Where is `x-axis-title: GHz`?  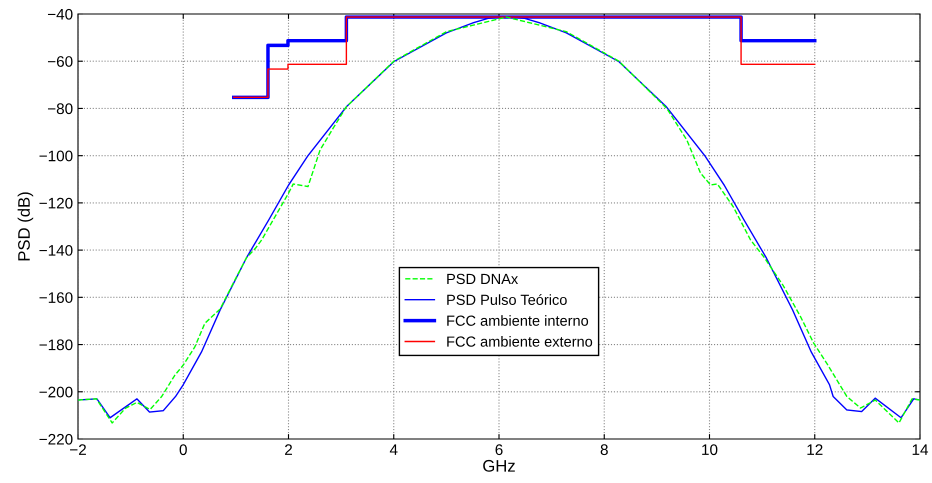 x-axis-title: GHz is located at coordinates (499, 466).